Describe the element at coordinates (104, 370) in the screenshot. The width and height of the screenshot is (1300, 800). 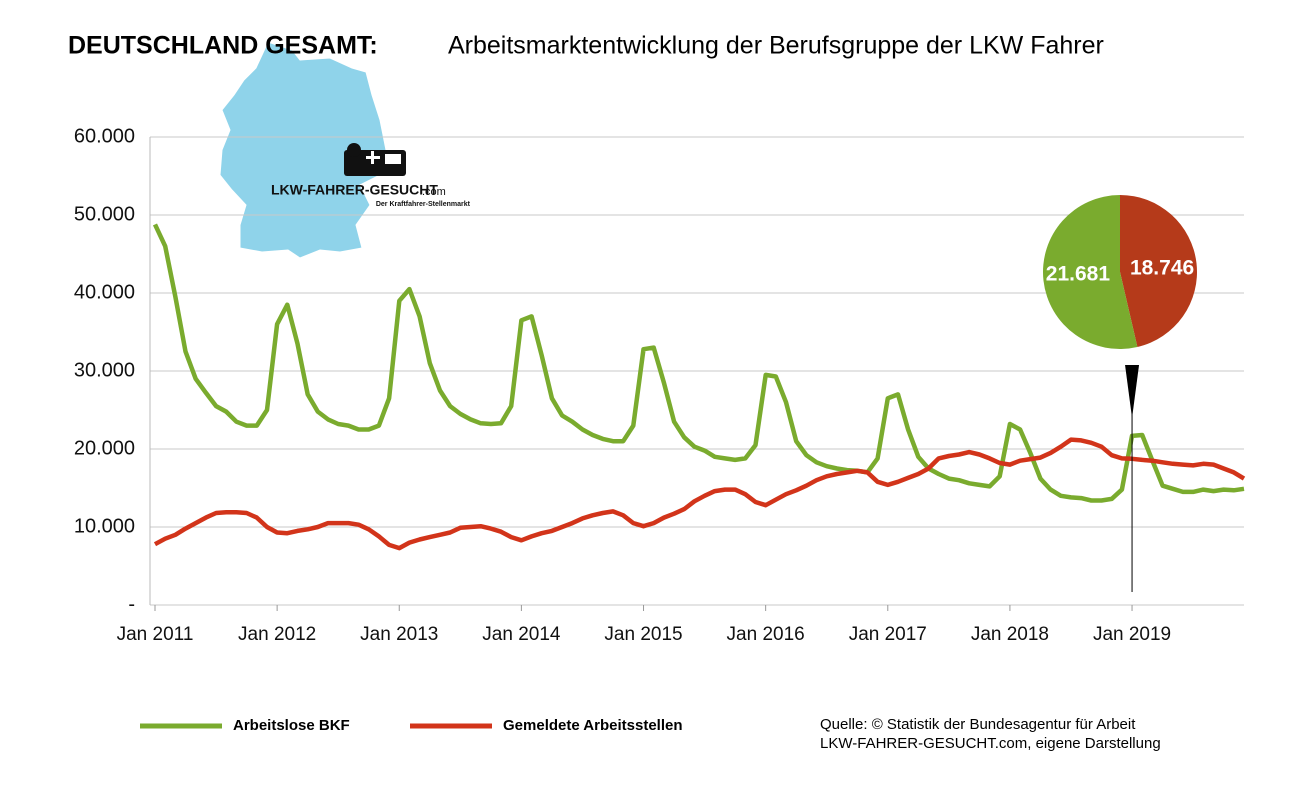
I see `y-tick-label: 30.000` at that location.